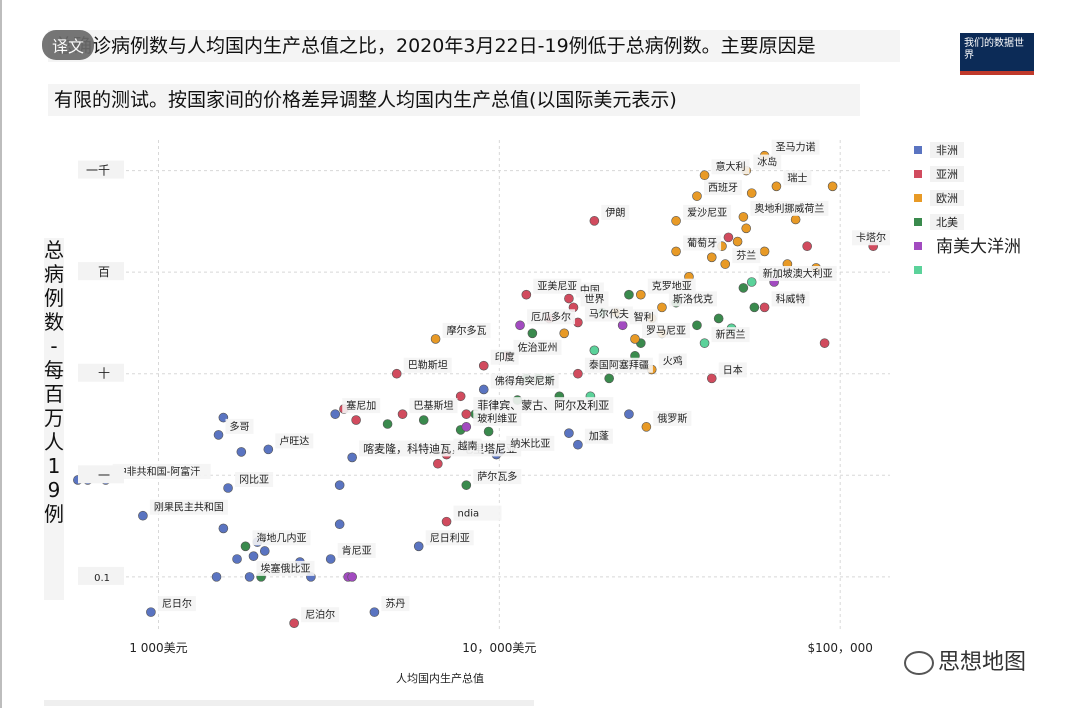 The width and height of the screenshot is (1080, 708). I want to click on point-label: 新加坡澳大利亚, so click(798, 273).